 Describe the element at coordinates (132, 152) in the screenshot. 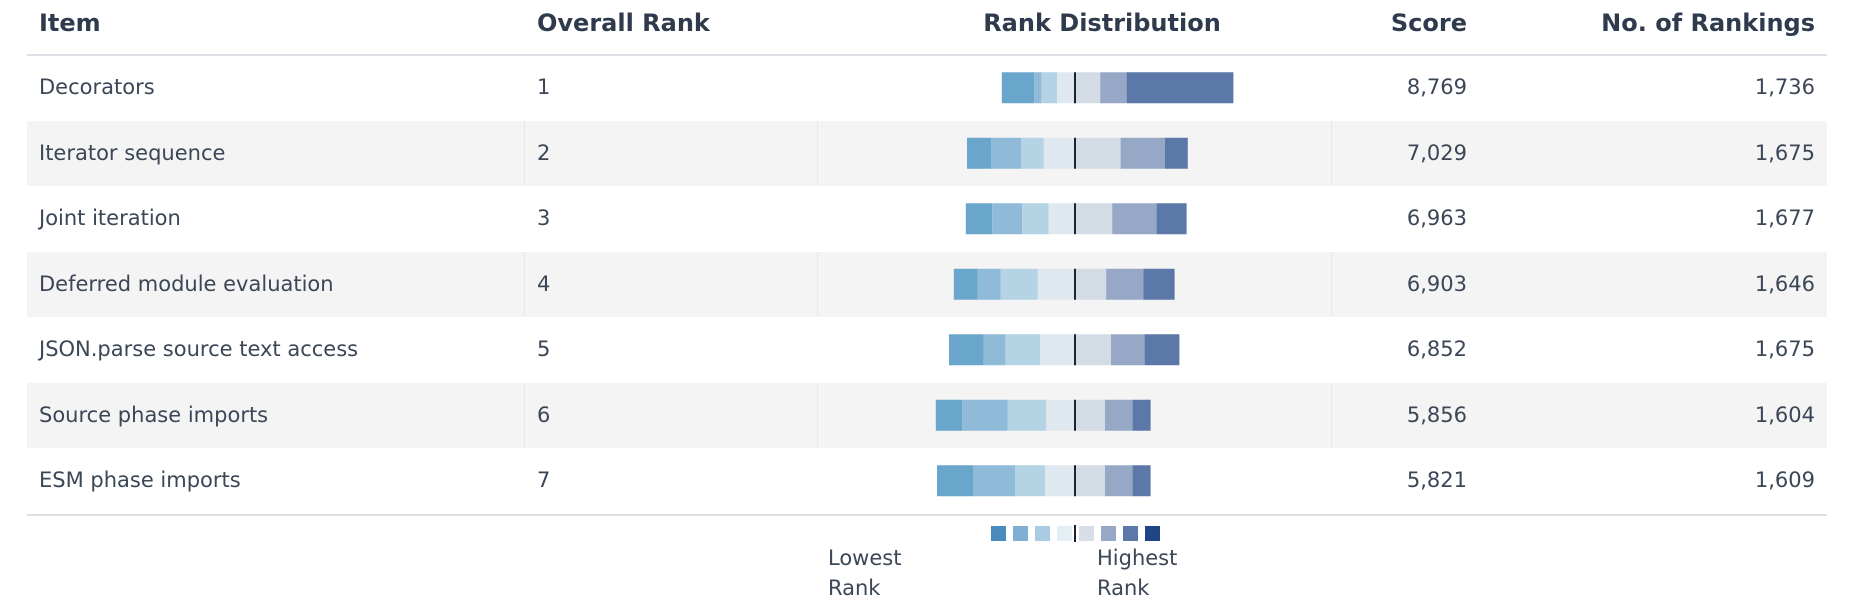

I see `cell-item: Iterator sequence` at that location.